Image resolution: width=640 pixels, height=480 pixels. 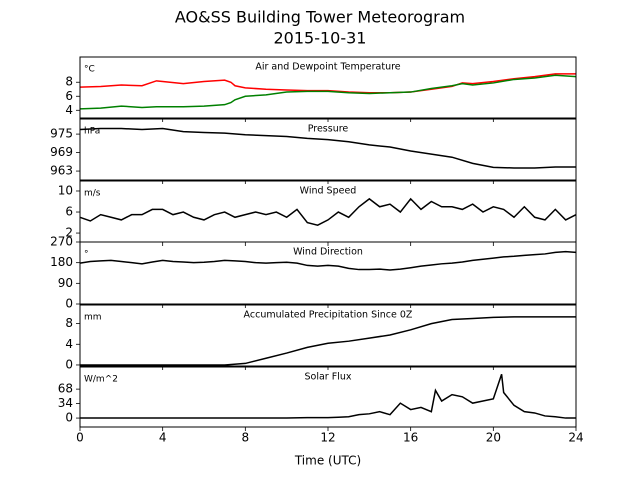 I want to click on x-tick-label: 20, so click(x=493, y=438).